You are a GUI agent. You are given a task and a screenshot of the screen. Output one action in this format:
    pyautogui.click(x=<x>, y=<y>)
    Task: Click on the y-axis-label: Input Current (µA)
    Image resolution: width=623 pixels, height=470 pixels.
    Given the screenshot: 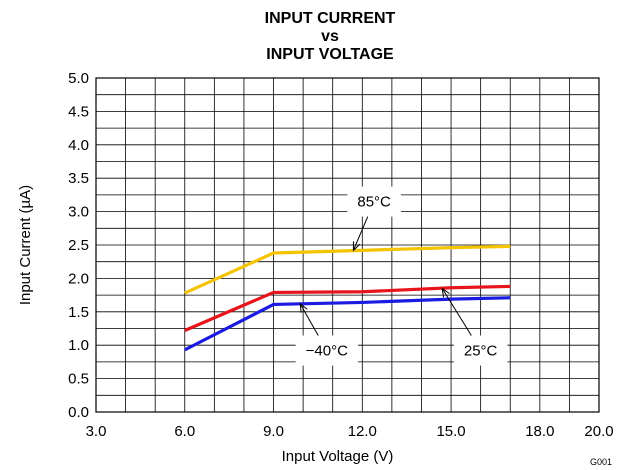 What is the action you would take?
    pyautogui.click(x=25, y=245)
    